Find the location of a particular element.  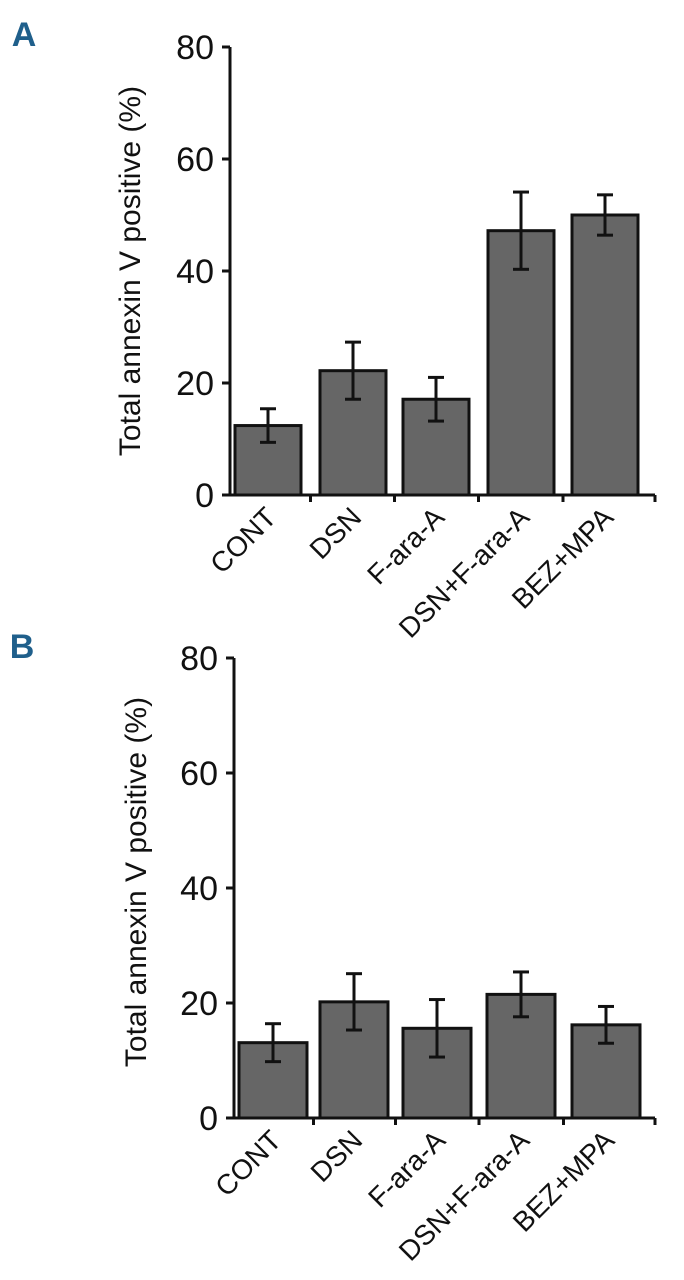

bar-f-ara-a is located at coordinates (436, 447).